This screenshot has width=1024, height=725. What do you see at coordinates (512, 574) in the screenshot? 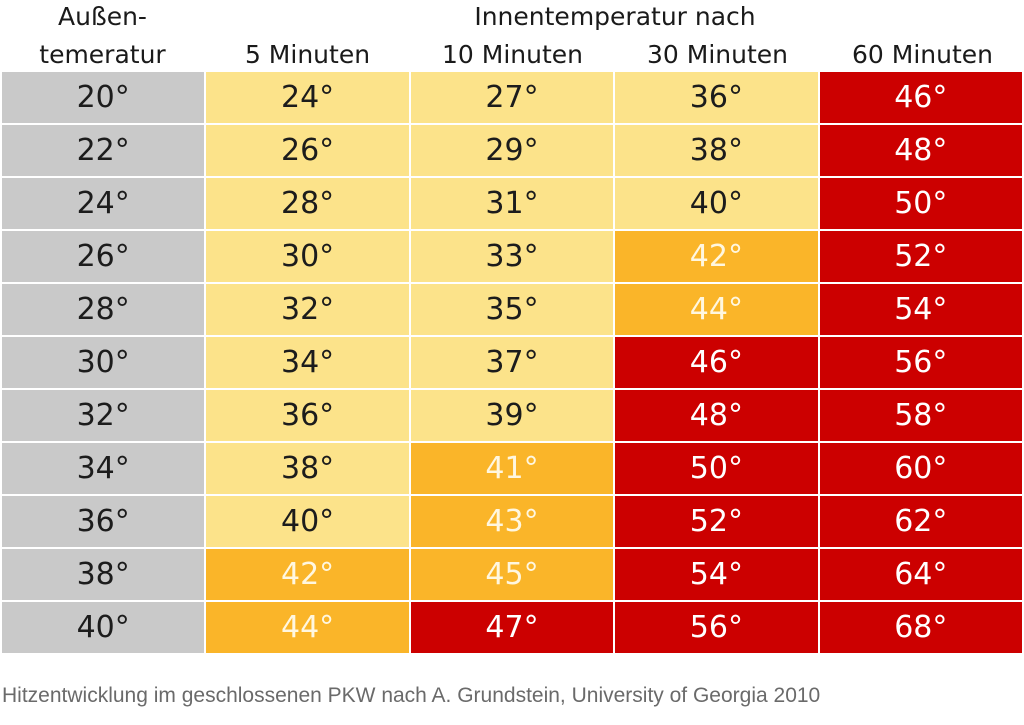
I see `indoor-temp-cell-10-min: 45°` at bounding box center [512, 574].